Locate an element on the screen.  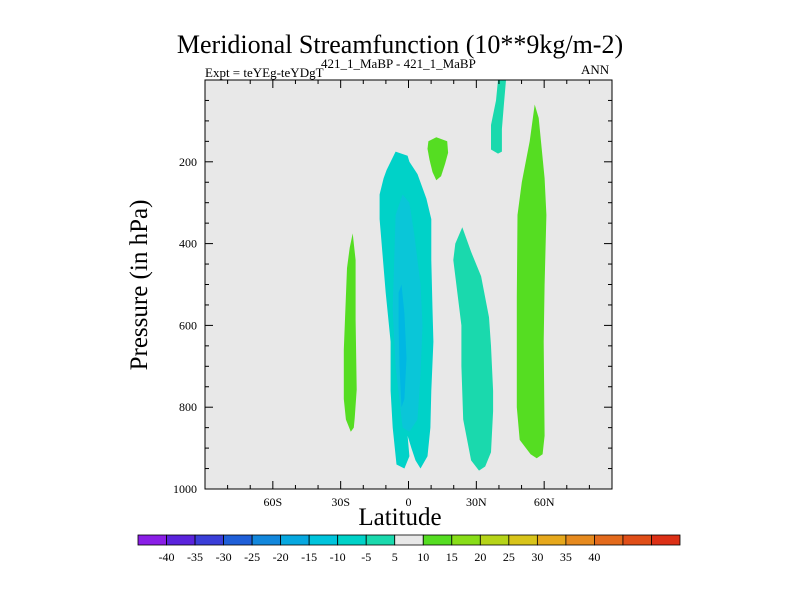
colorbar-label: -10 is located at coordinates (338, 557).